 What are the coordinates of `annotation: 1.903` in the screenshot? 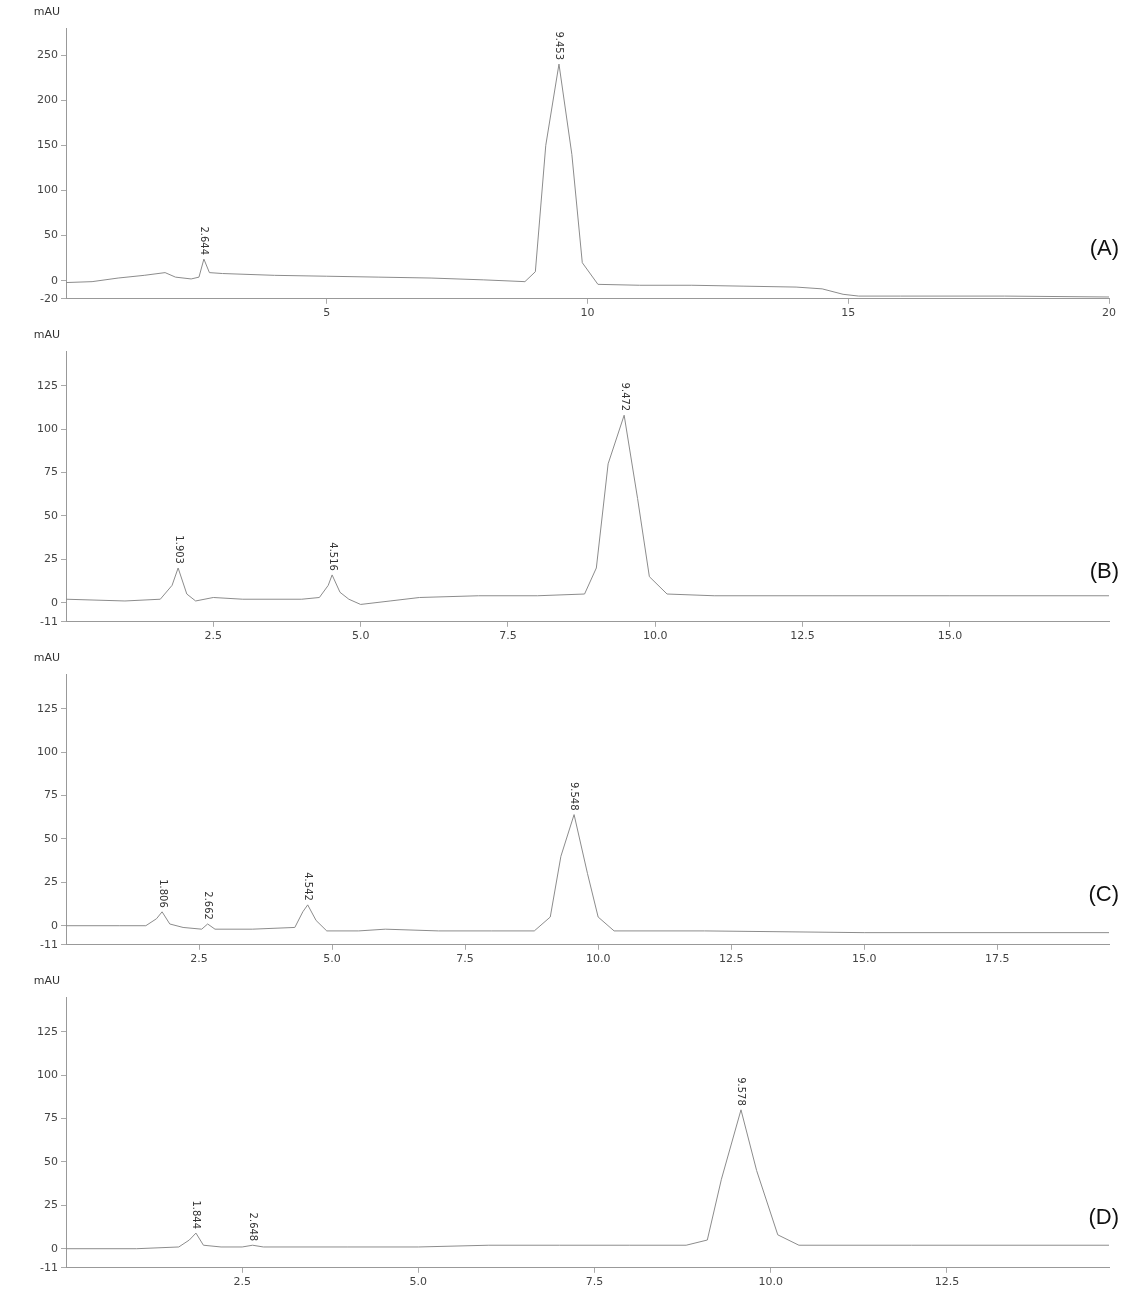 It's located at (179, 549).